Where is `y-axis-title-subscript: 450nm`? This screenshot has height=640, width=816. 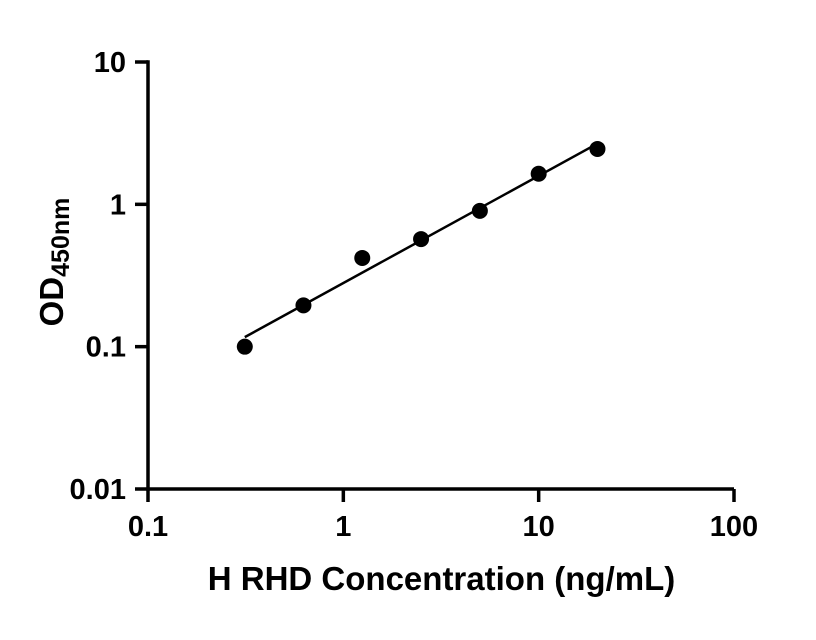
y-axis-title-subscript: 450nm is located at coordinates (61, 237).